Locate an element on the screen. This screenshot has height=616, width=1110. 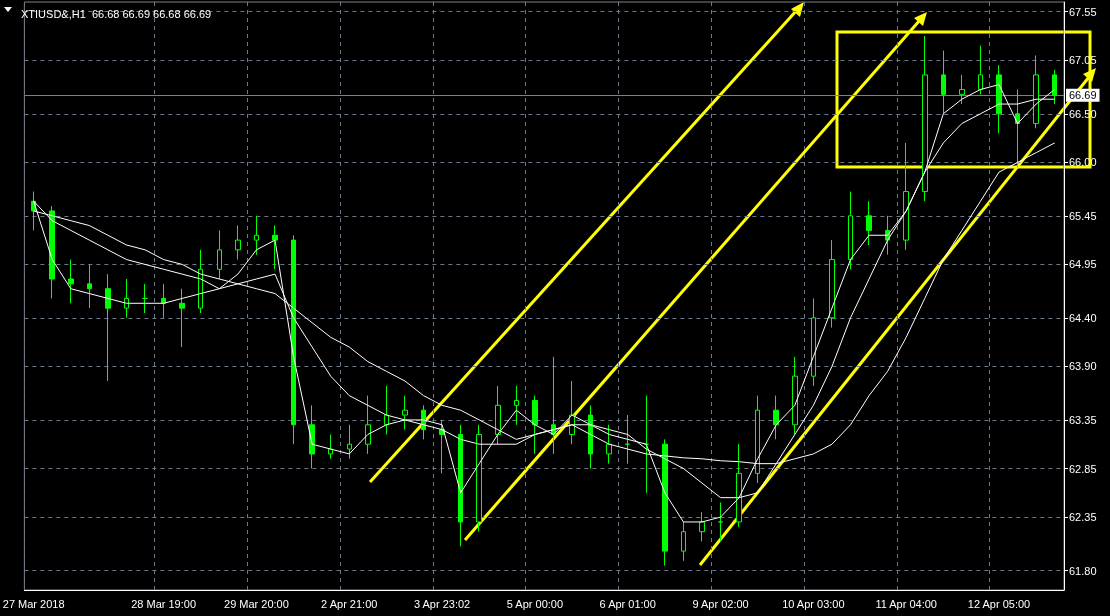
x-tick-label: 12 Apr 05:00 is located at coordinates (999, 603).